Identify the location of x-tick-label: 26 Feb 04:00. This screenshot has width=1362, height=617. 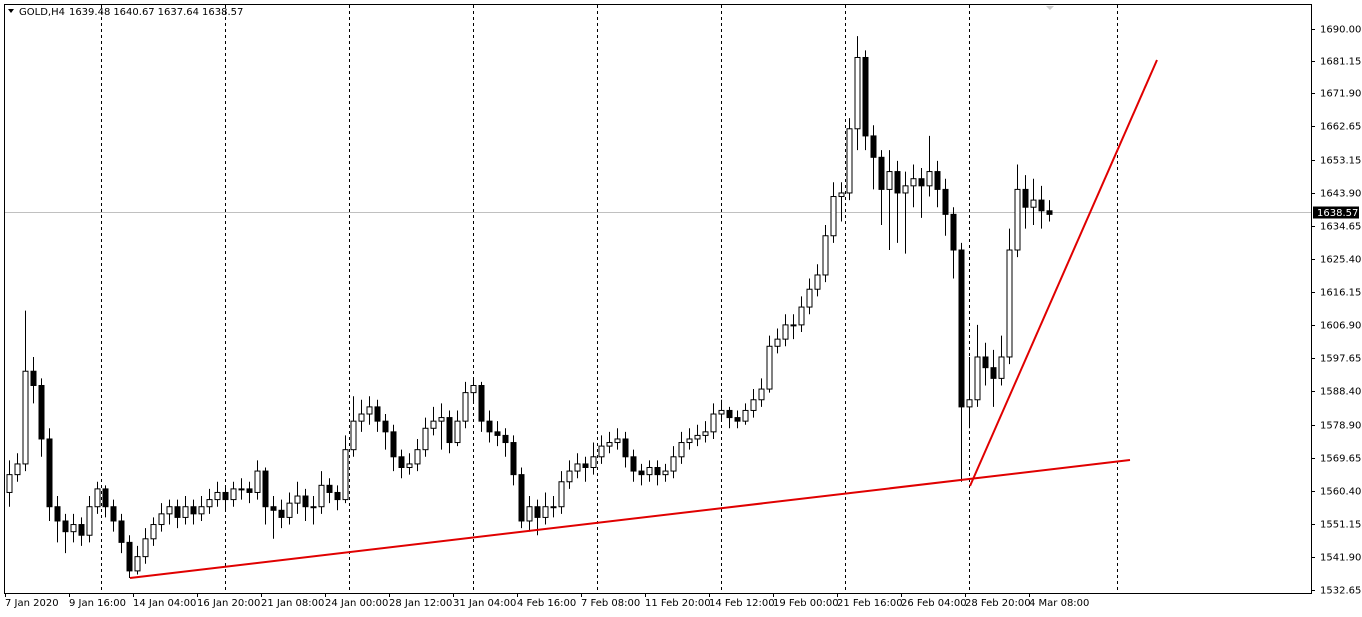
(934, 603).